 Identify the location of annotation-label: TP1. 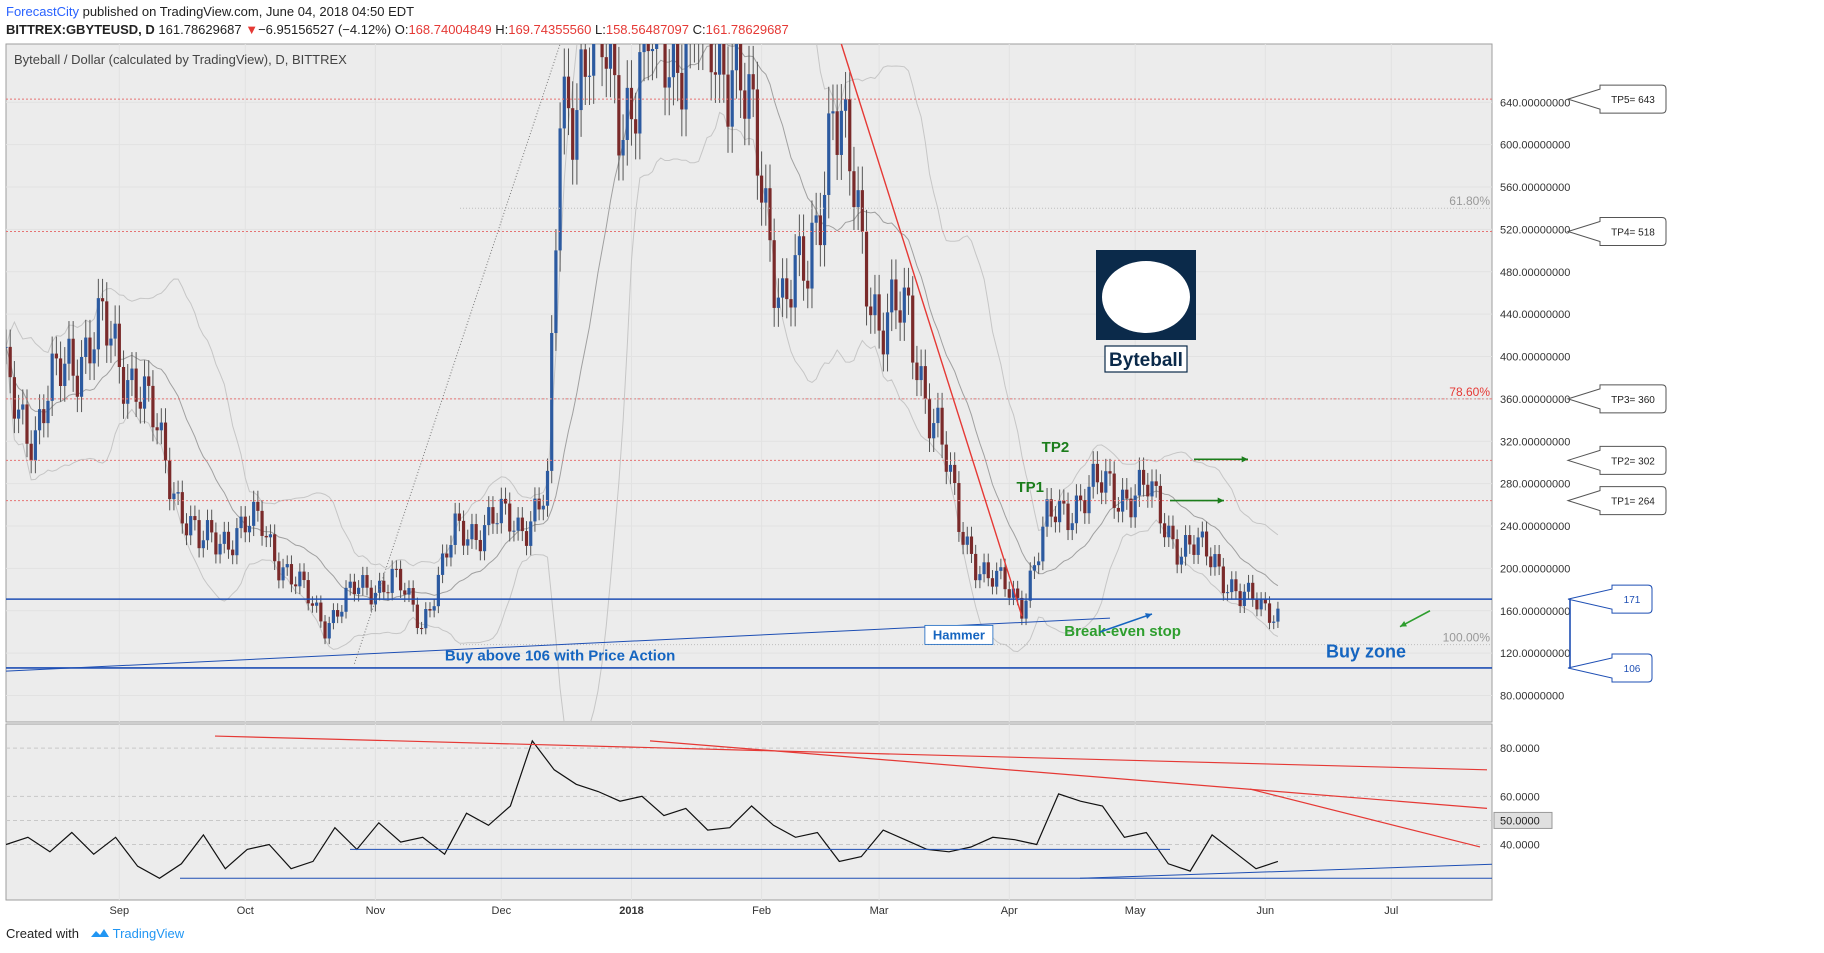
(1030, 487).